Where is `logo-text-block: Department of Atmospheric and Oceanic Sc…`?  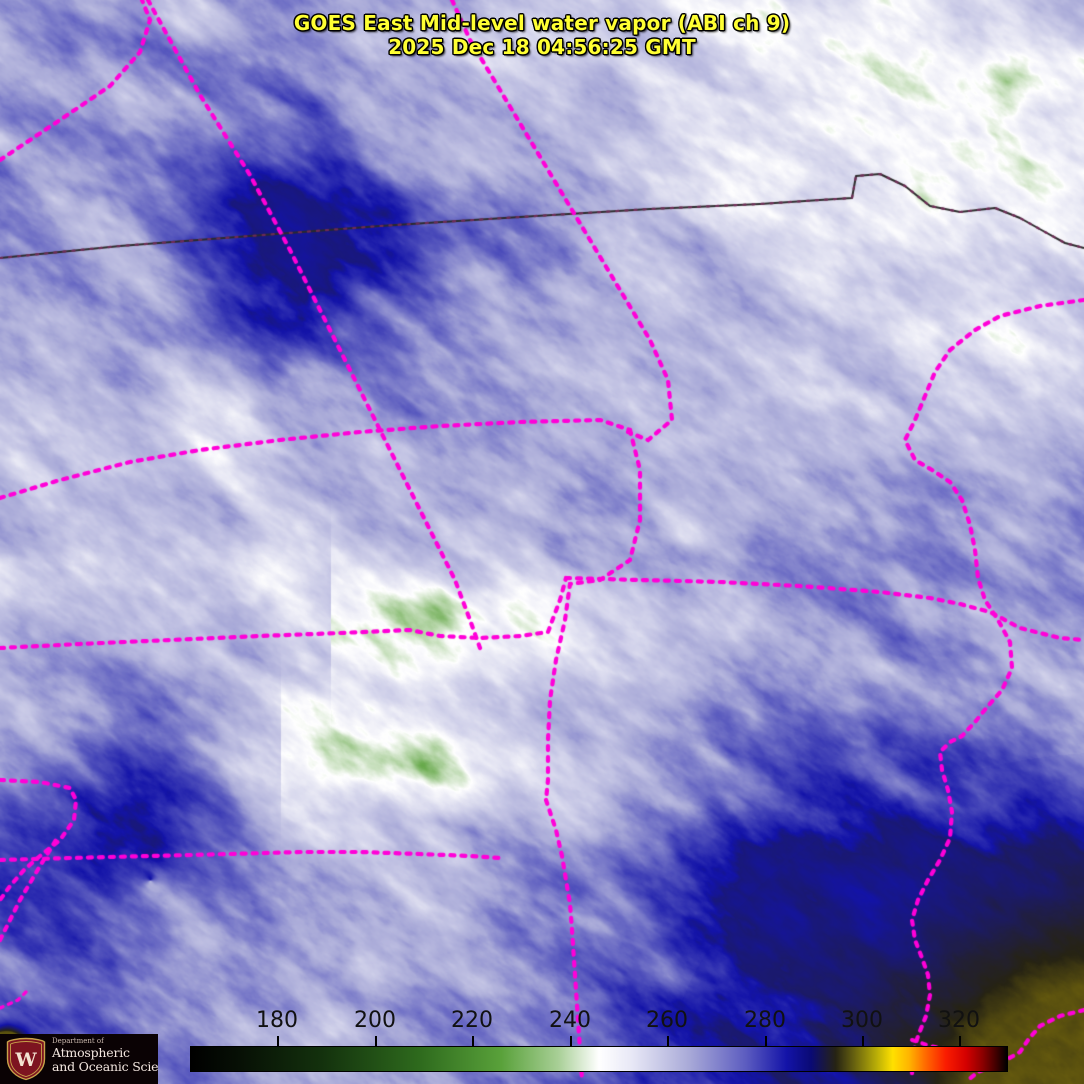 logo-text-block: Department of Atmospheric and Oceanic Sc… is located at coordinates (105, 1055).